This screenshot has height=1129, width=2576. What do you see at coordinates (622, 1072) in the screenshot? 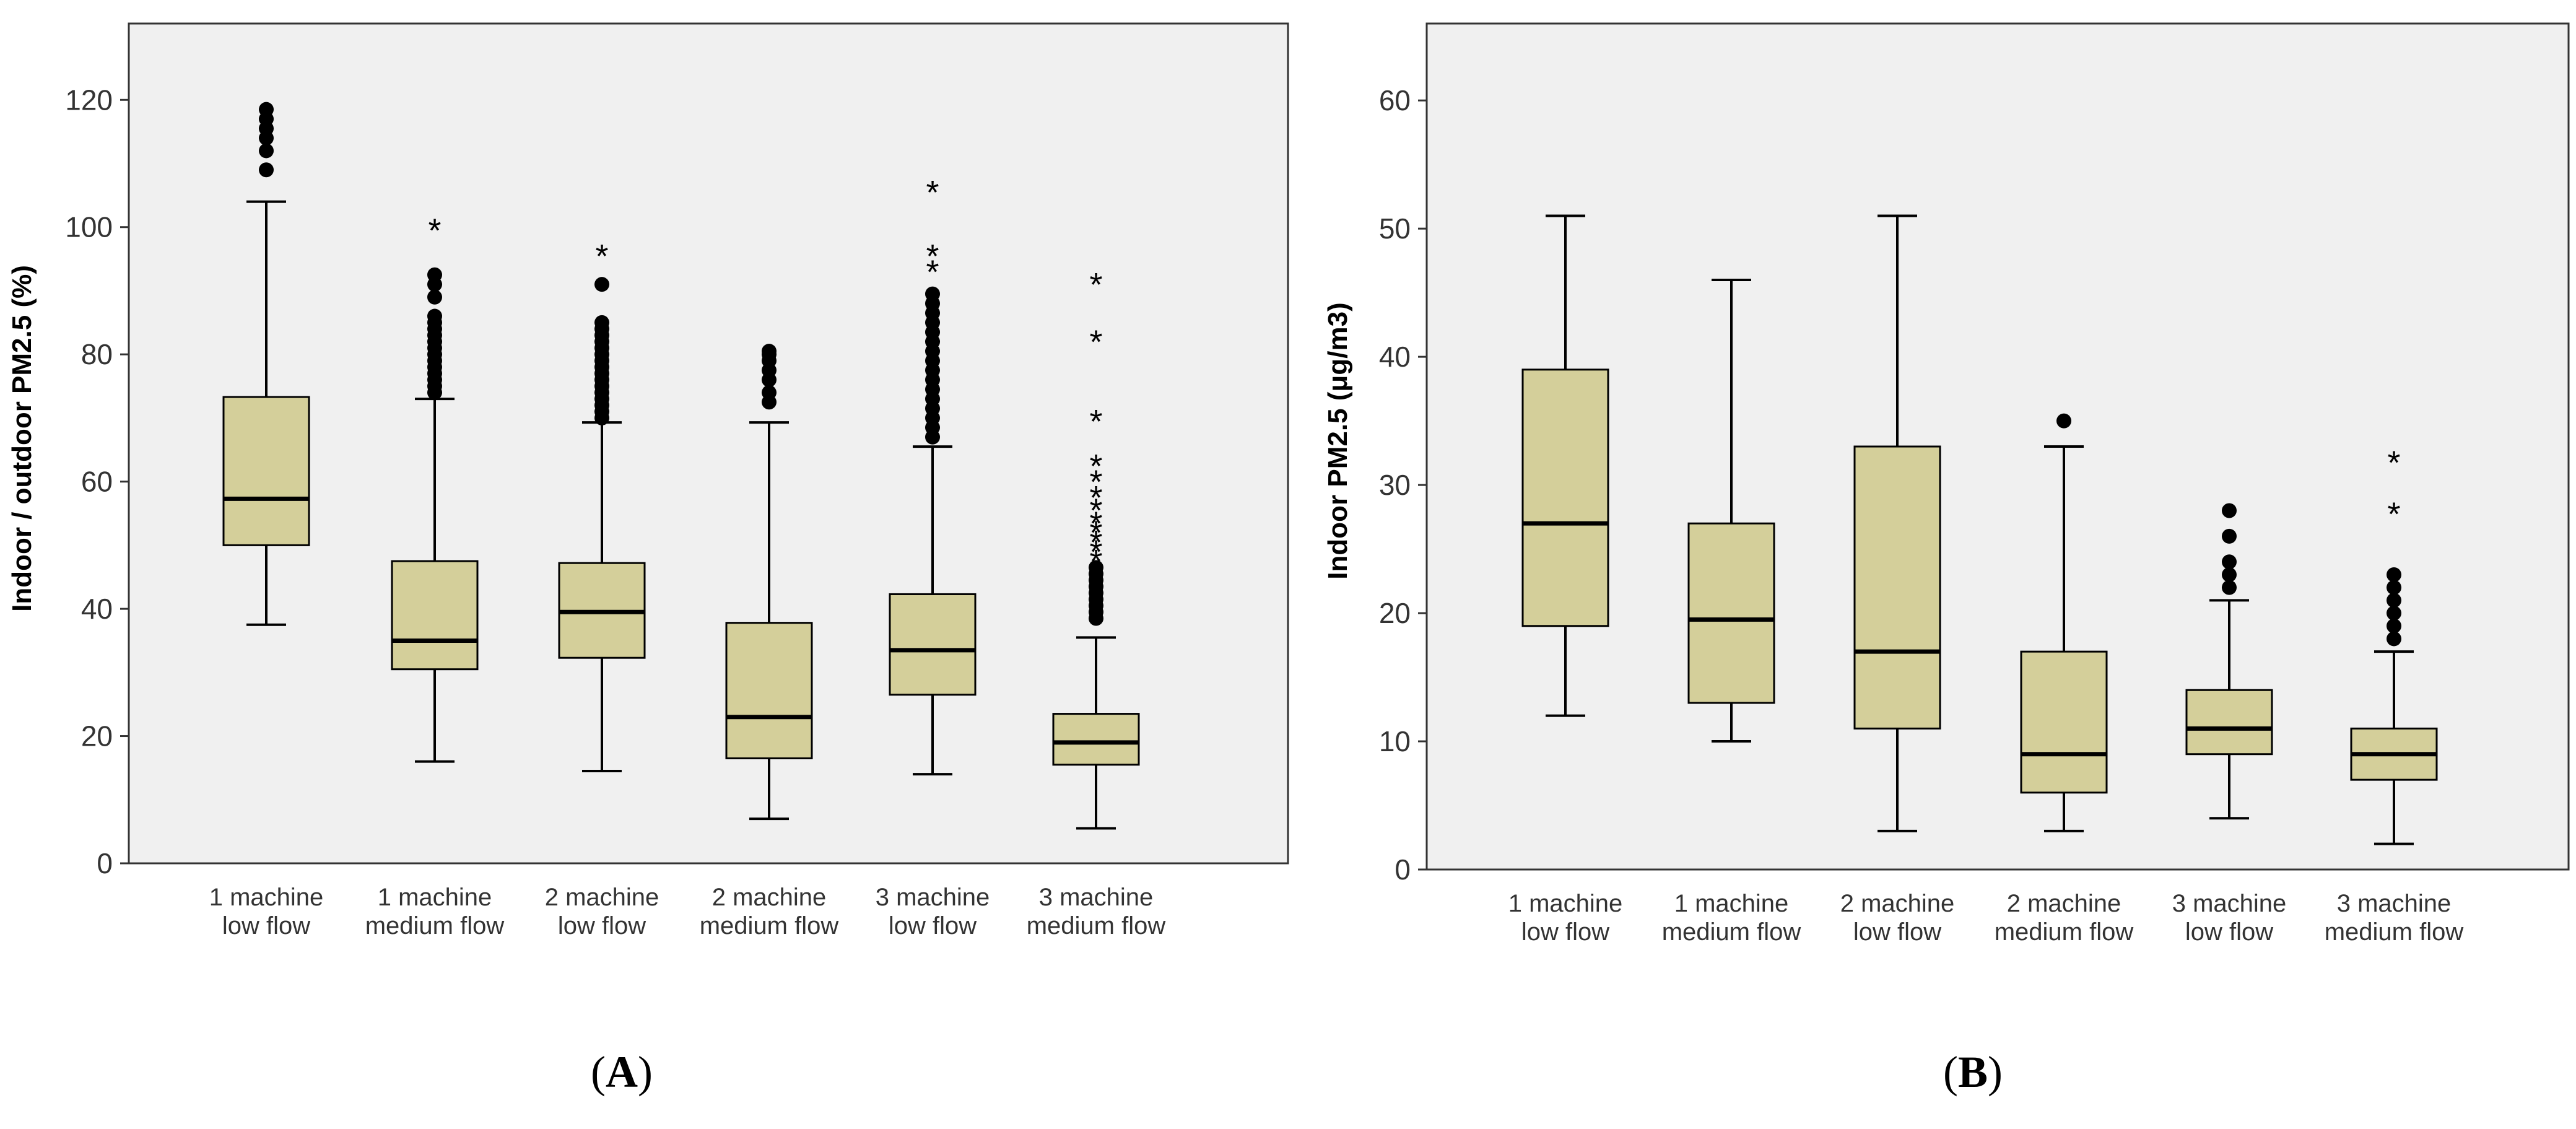
I see `panel-label-a: (A)` at bounding box center [622, 1072].